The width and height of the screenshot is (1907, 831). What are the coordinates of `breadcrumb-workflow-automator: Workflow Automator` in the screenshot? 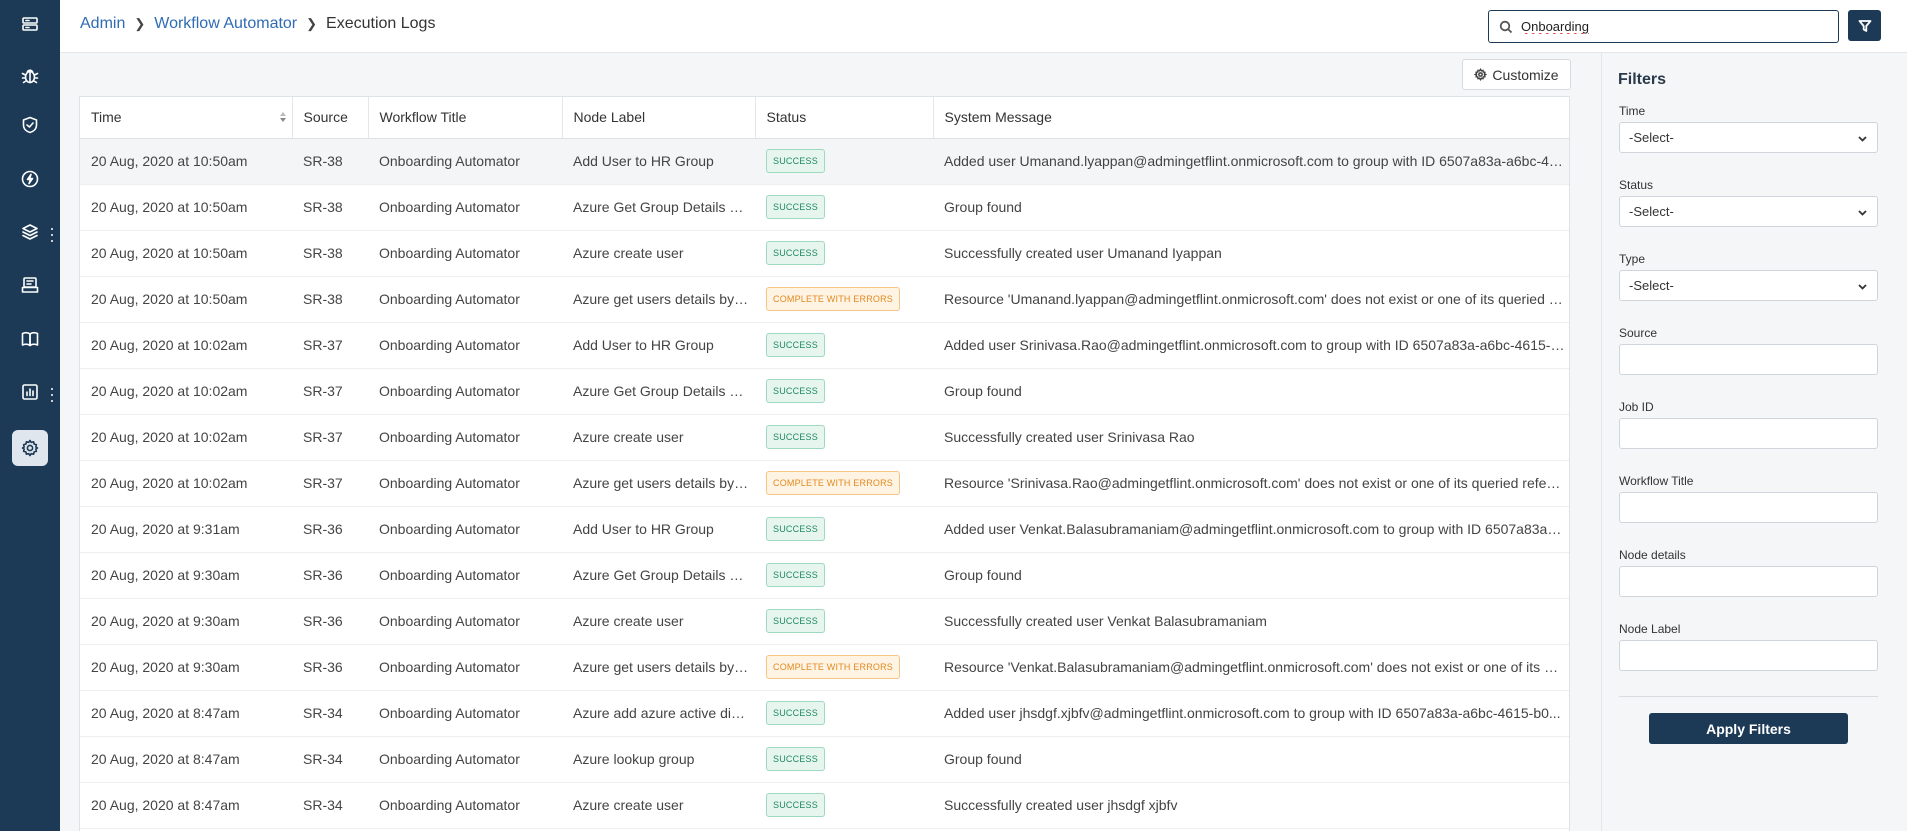 It's located at (226, 23).